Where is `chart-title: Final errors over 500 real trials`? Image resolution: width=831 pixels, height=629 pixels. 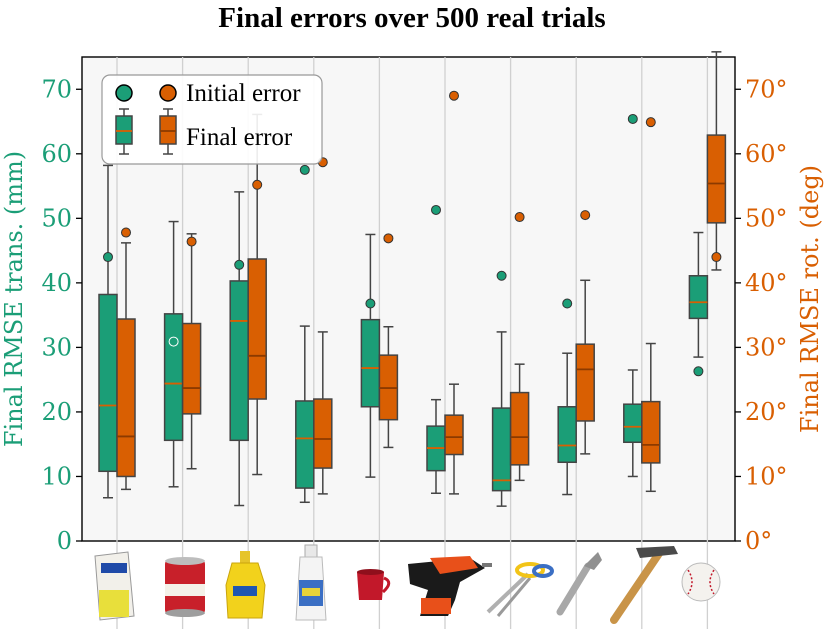 chart-title: Final errors over 500 real trials is located at coordinates (411, 18).